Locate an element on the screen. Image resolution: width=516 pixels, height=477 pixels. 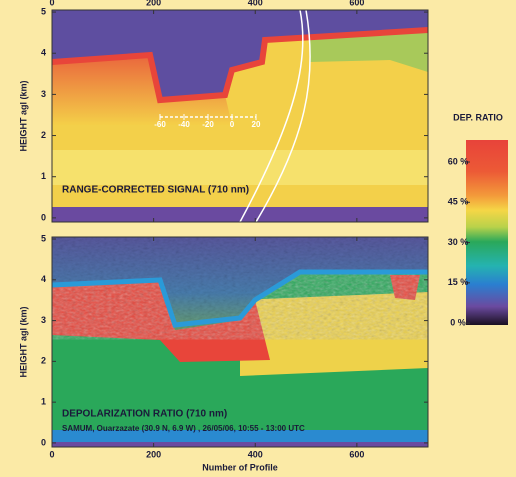
inset-tick-label: -60 is located at coordinates (160, 124).